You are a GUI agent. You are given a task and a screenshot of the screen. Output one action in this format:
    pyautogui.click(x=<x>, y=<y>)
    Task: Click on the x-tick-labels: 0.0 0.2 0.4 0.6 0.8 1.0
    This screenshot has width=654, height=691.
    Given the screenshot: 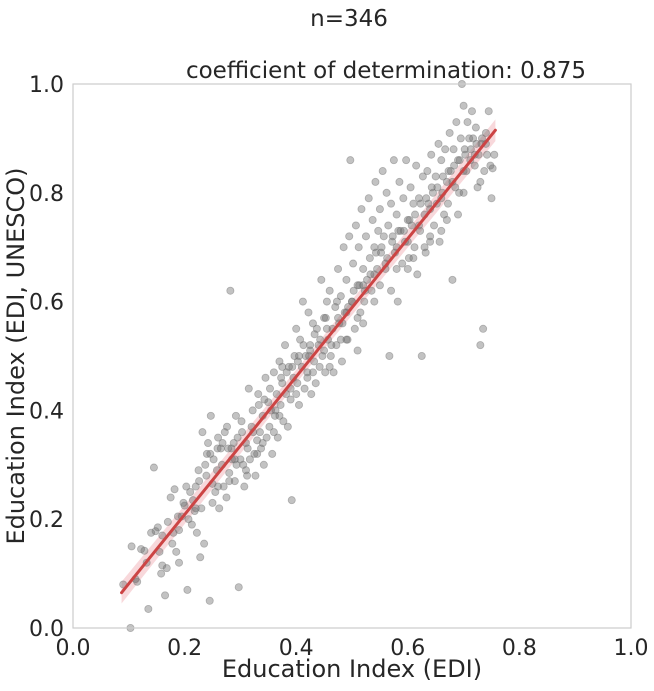 What is the action you would take?
    pyautogui.click(x=352, y=648)
    